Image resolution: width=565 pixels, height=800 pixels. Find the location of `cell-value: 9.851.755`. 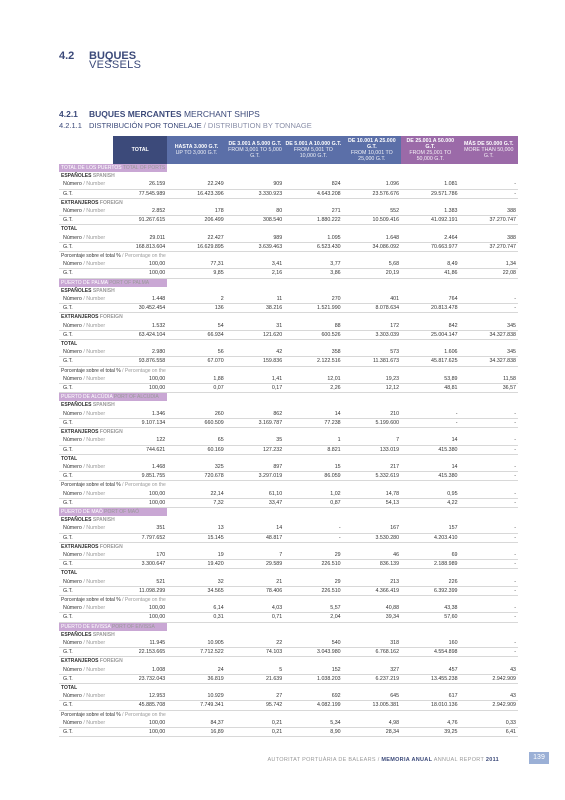

cell-value: 9.851.755 is located at coordinates (140, 476).